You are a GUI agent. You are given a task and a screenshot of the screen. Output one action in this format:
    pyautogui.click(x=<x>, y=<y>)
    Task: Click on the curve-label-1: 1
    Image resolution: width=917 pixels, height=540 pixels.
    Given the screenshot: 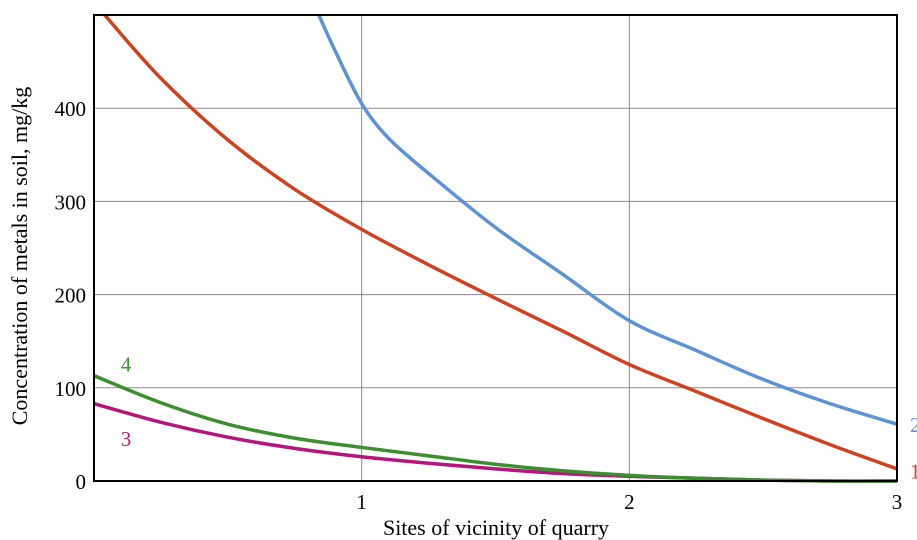 What is the action you would take?
    pyautogui.click(x=913, y=472)
    